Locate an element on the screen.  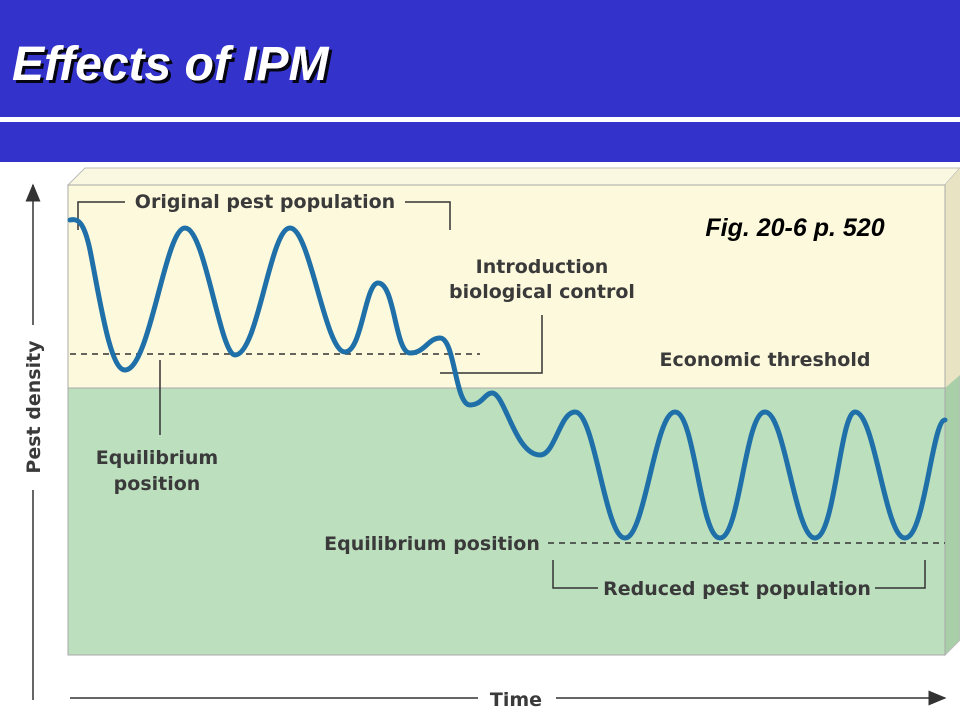
figure-reference: Fig. 20-6 p. 520 is located at coordinates (794, 228).